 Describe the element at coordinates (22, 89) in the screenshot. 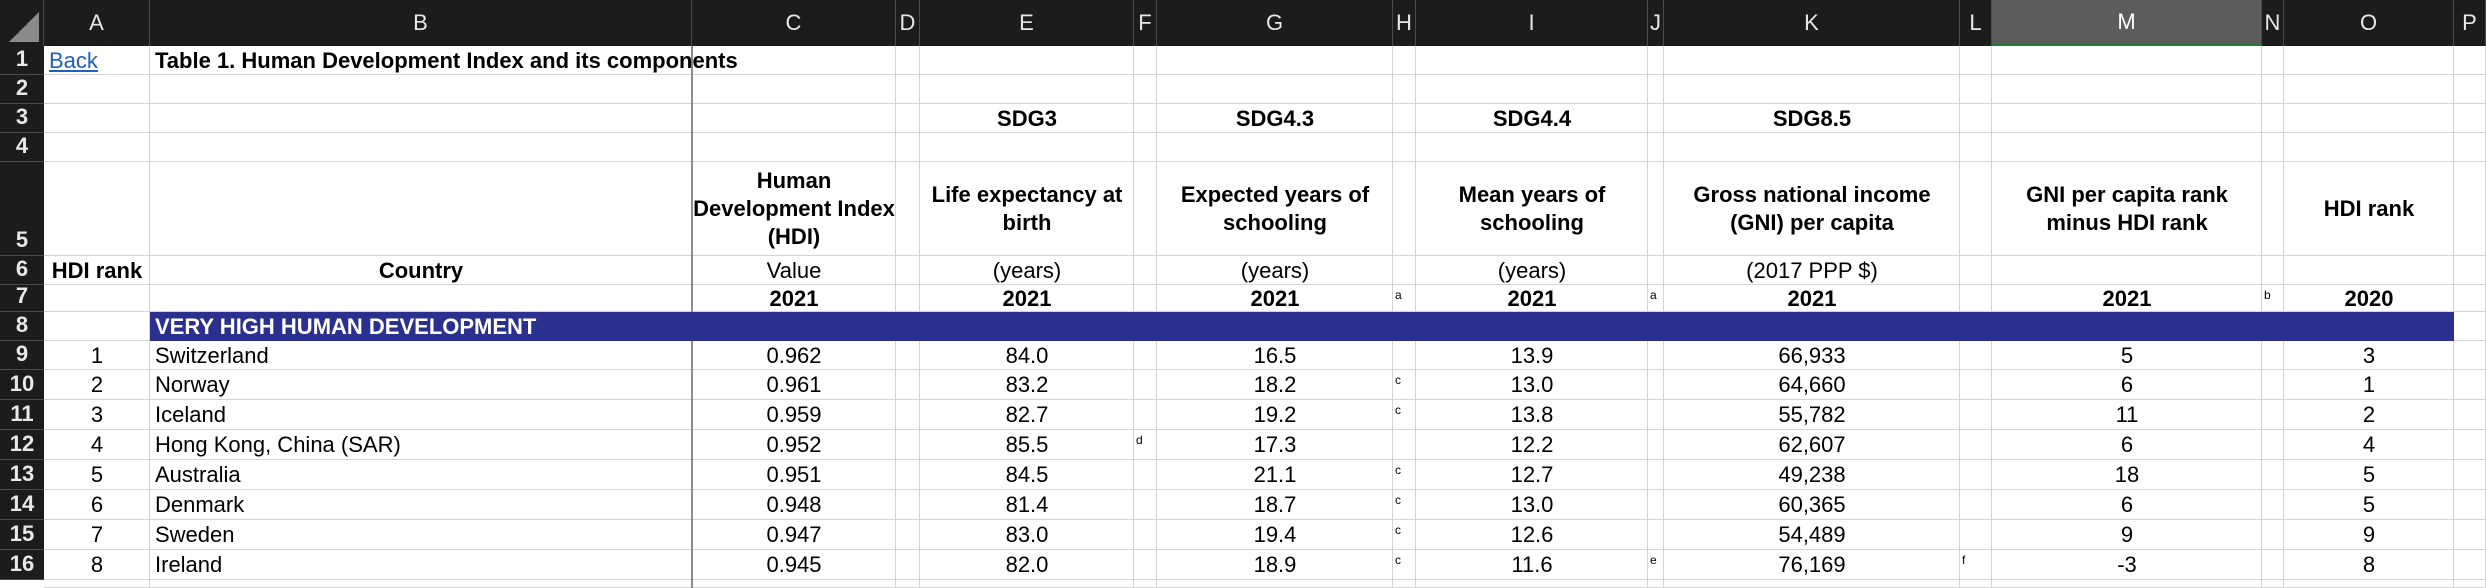

I see `row-header-2: 2` at that location.